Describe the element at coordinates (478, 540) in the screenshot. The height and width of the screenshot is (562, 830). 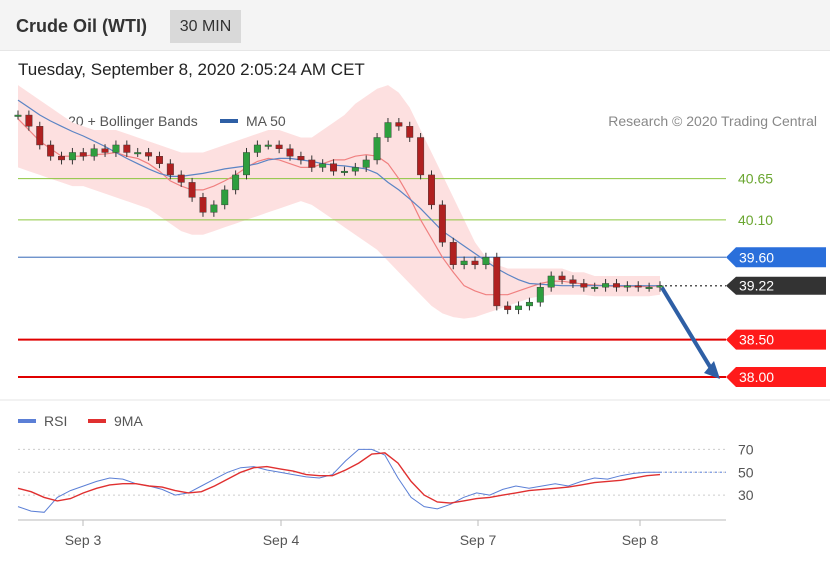
I see `x-tick-label: Sep 7` at that location.